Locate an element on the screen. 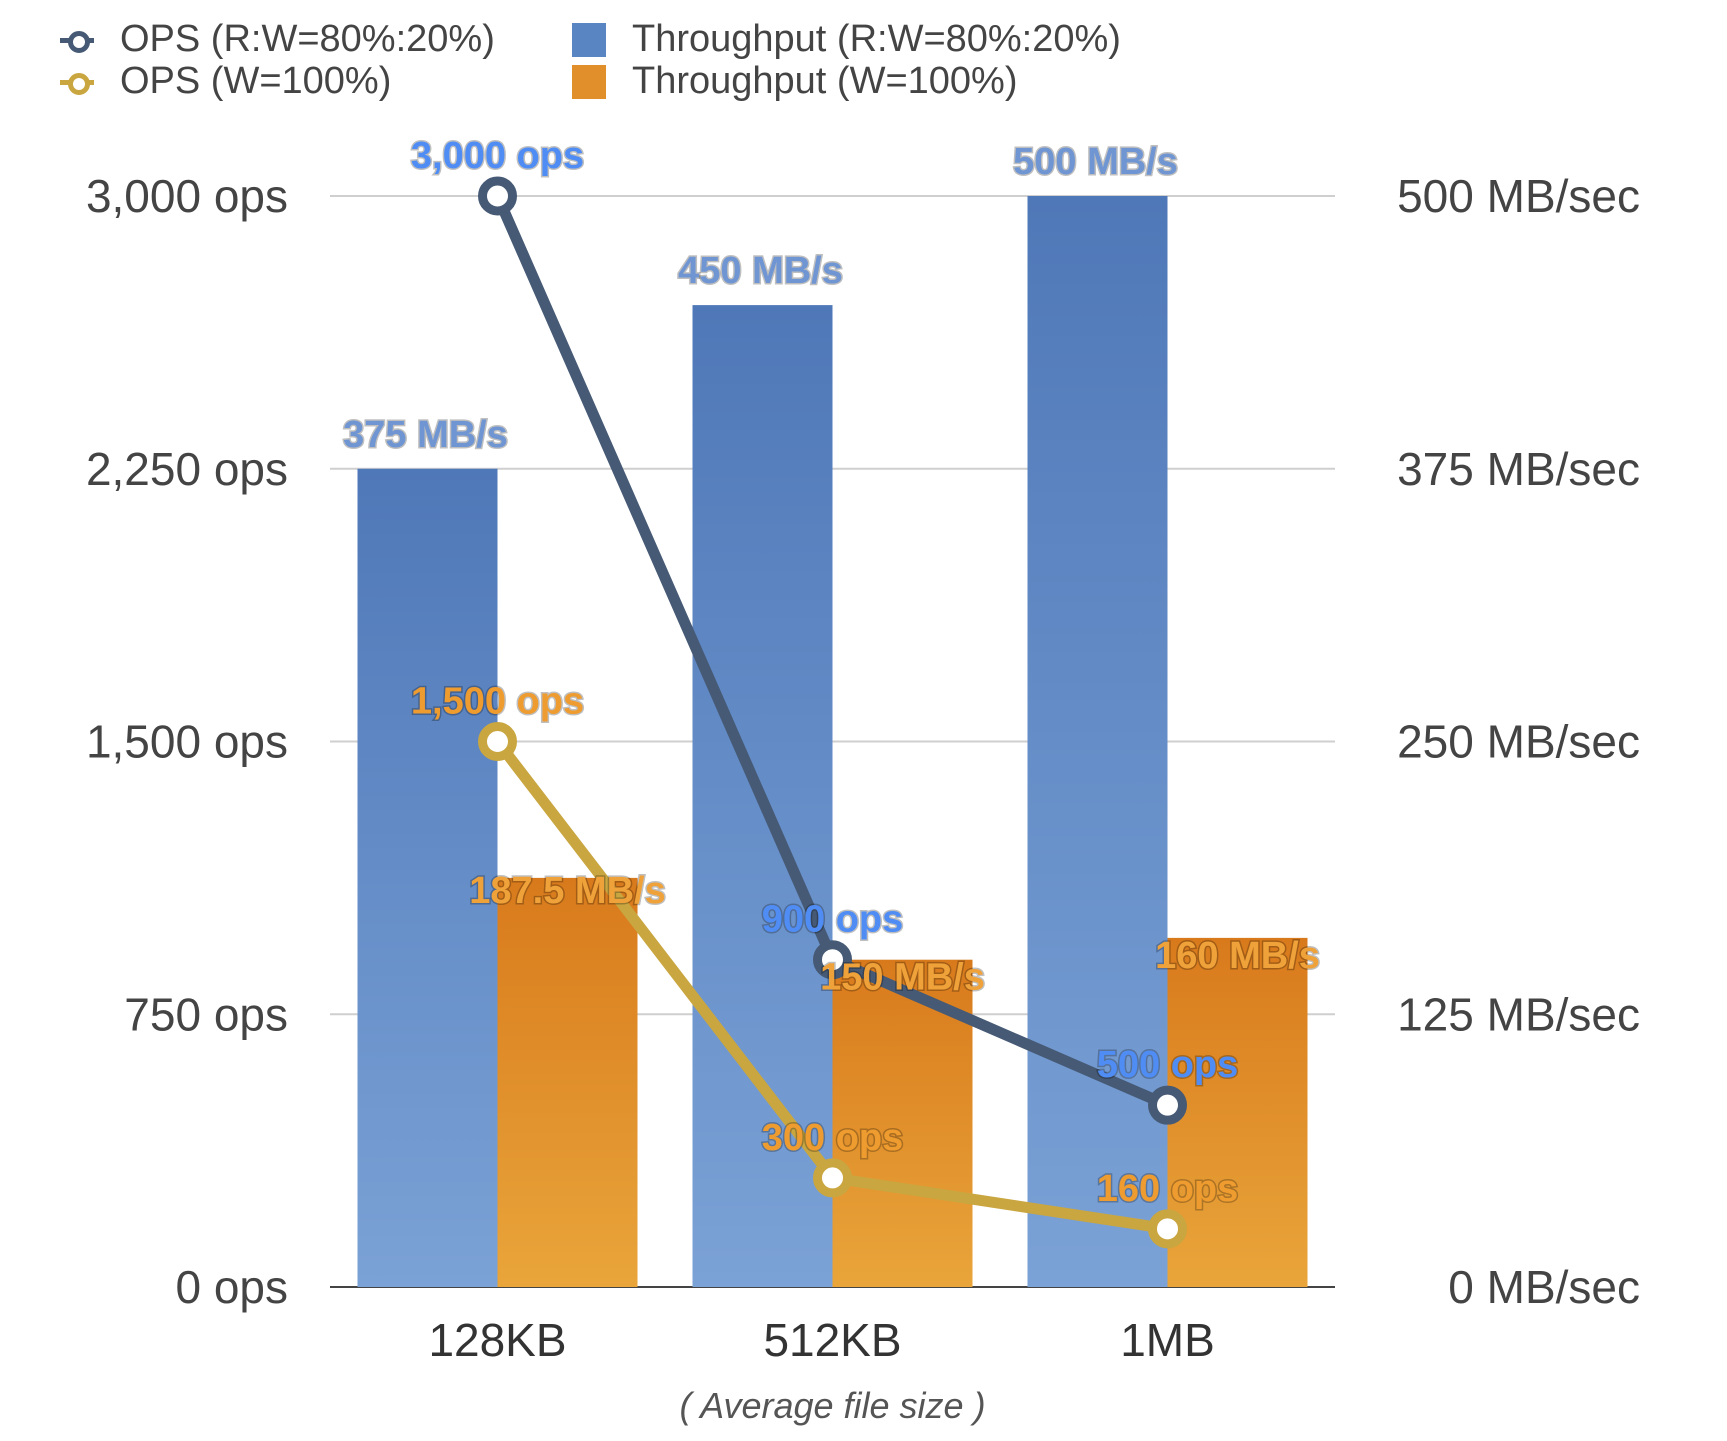  legend-label: Throughput (R:W=80%:20%) is located at coordinates (876, 39).